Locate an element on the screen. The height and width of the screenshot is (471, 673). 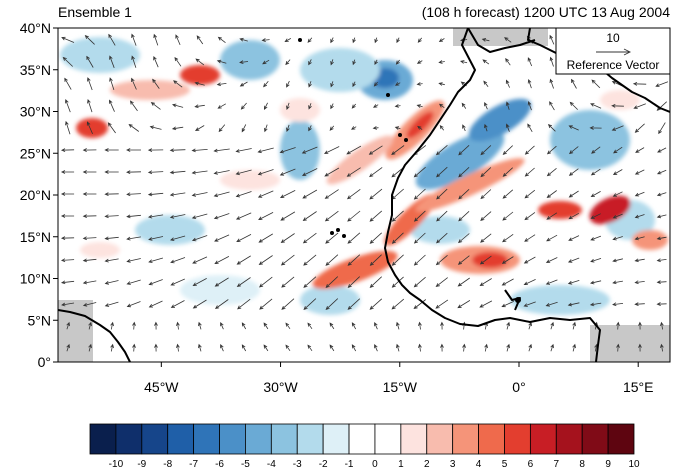
lon-tick-label: 15°W is located at coordinates (400, 387).